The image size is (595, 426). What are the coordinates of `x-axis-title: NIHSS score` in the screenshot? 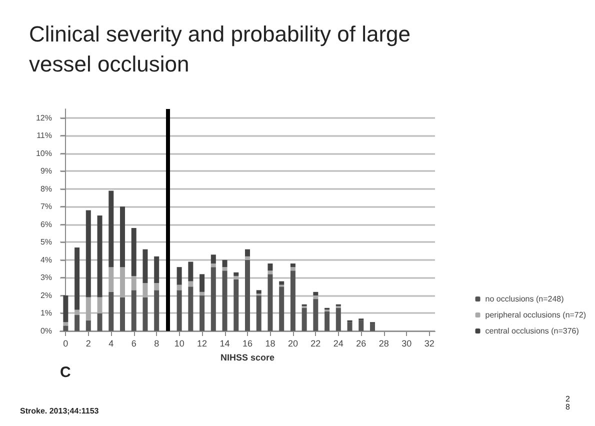 It's located at (247, 357).